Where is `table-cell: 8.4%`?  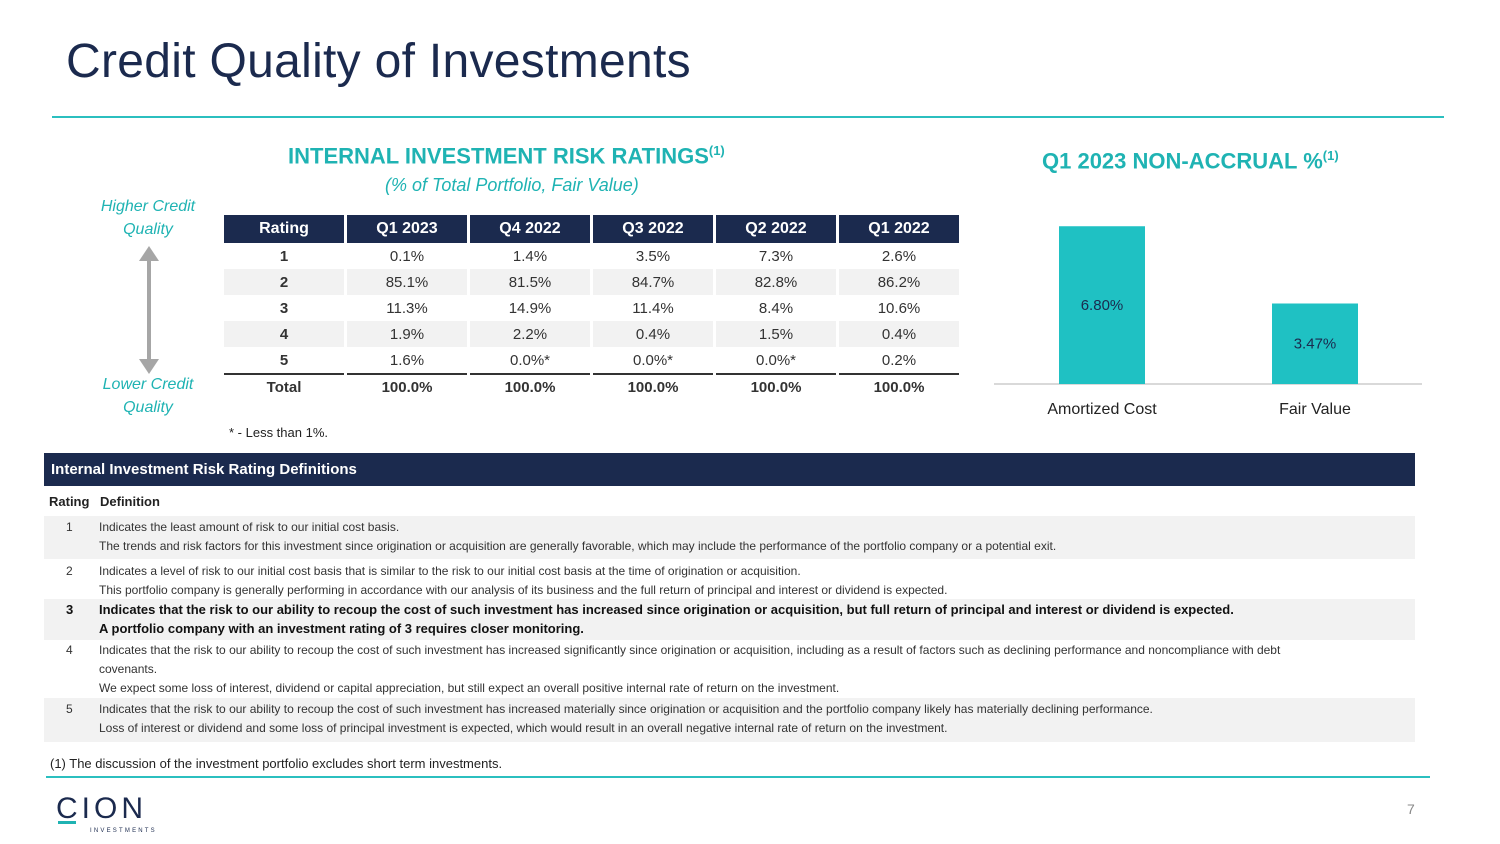
table-cell: 8.4% is located at coordinates (776, 308).